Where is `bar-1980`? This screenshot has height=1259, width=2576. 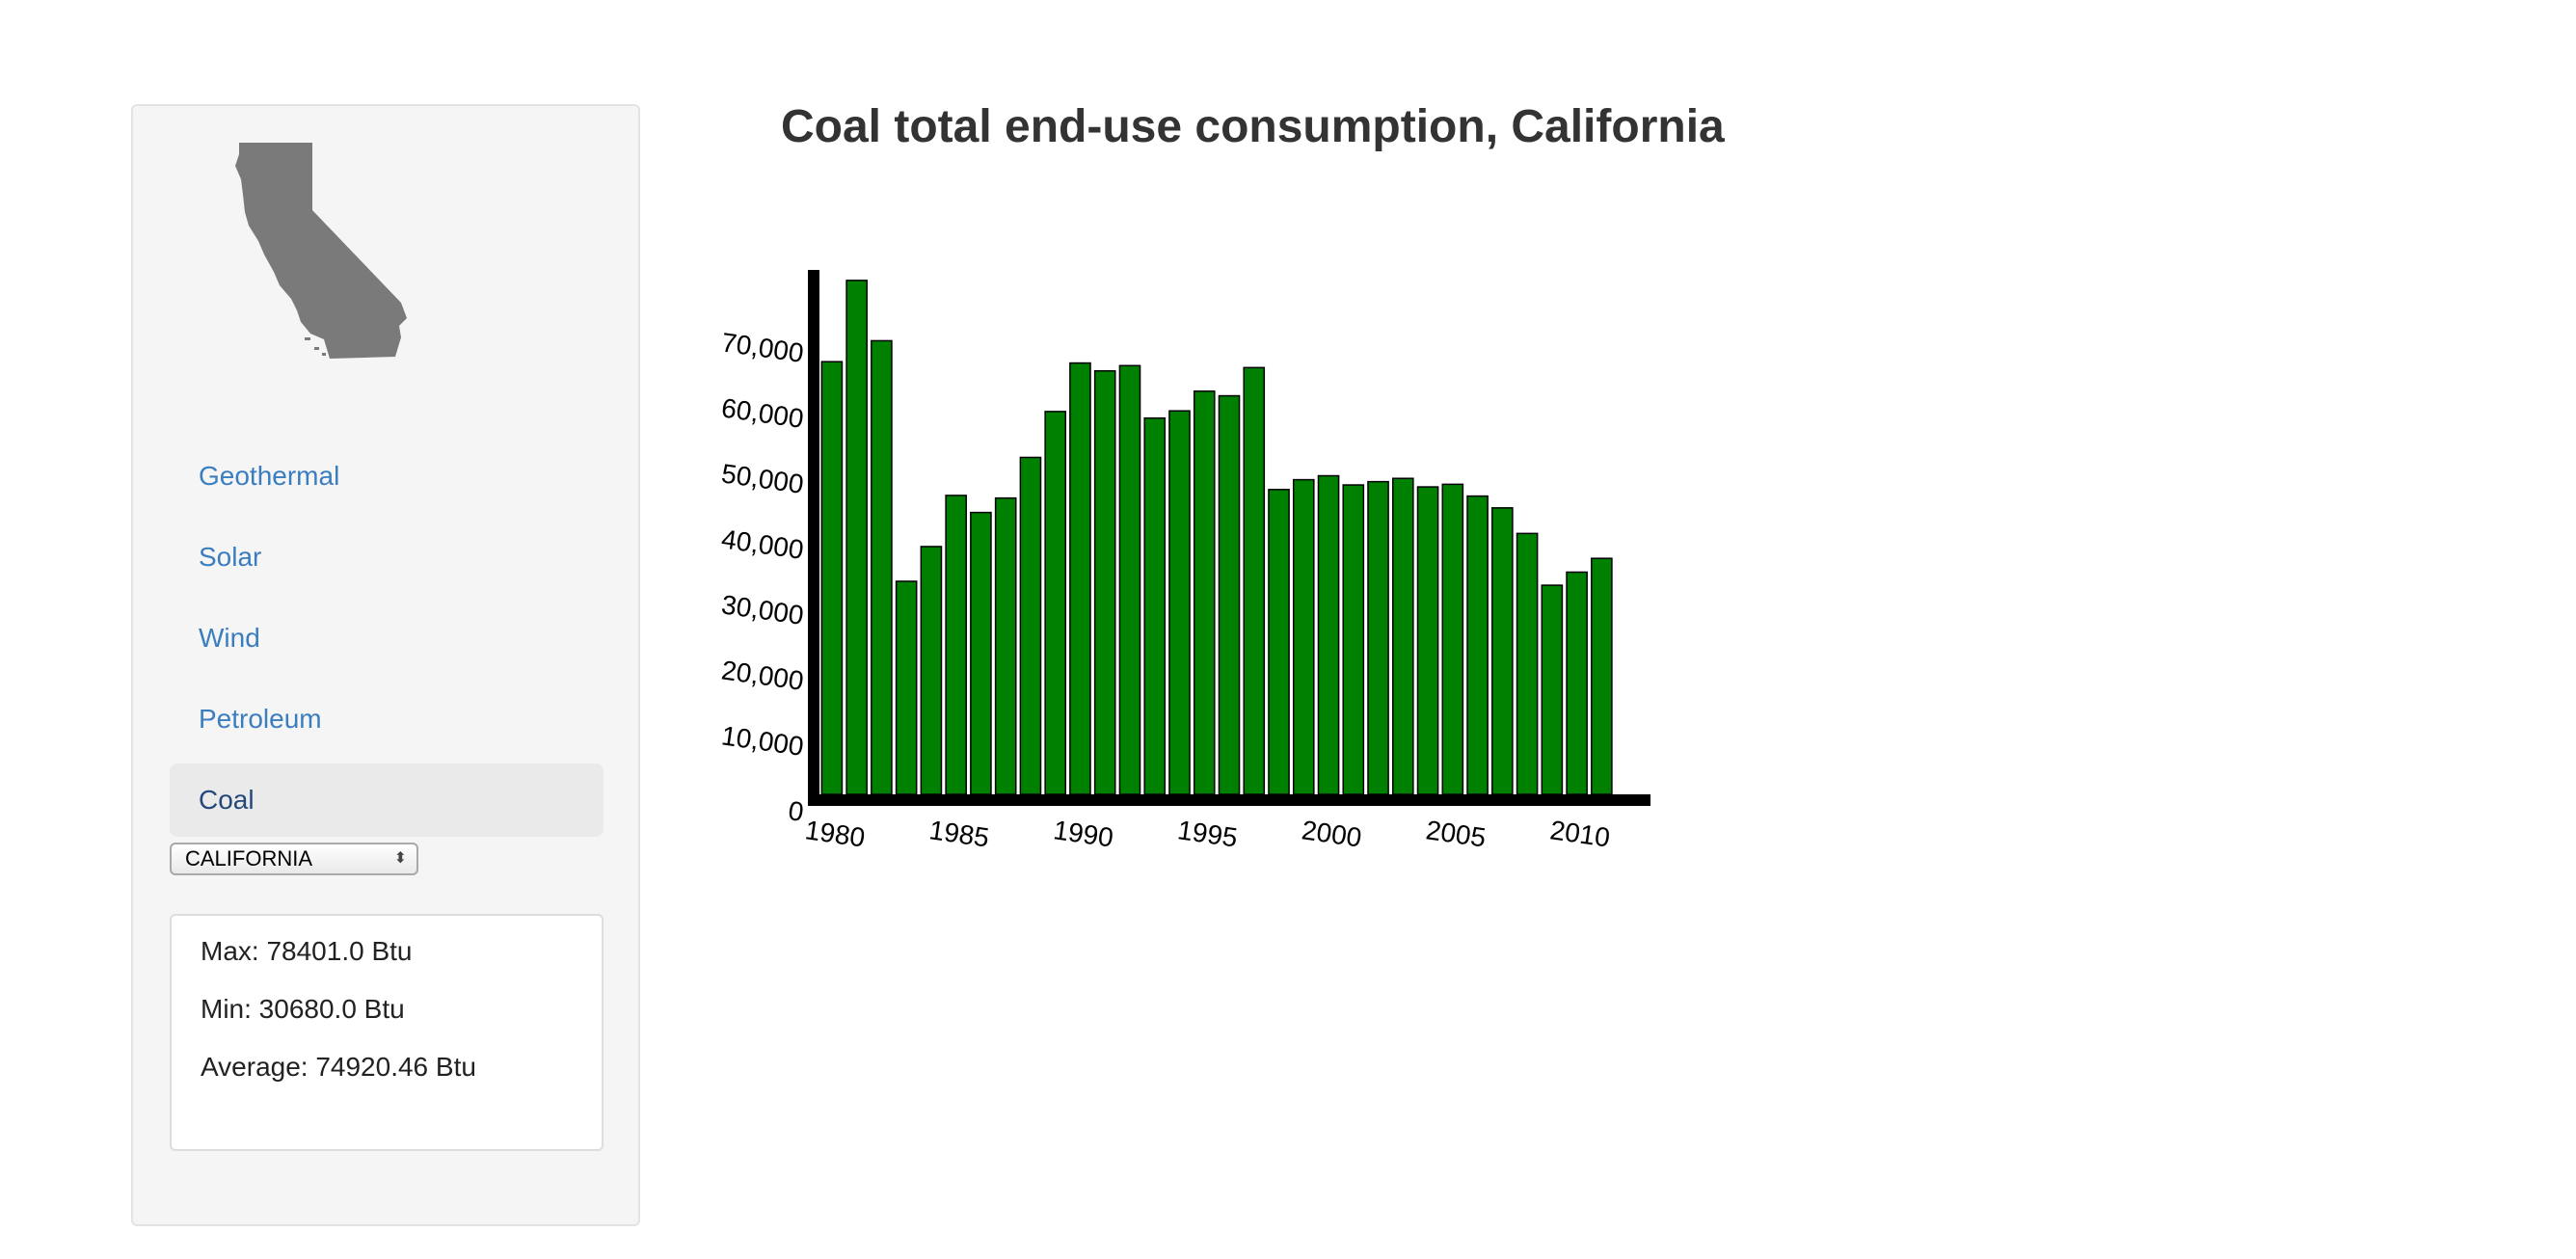 bar-1980 is located at coordinates (832, 578).